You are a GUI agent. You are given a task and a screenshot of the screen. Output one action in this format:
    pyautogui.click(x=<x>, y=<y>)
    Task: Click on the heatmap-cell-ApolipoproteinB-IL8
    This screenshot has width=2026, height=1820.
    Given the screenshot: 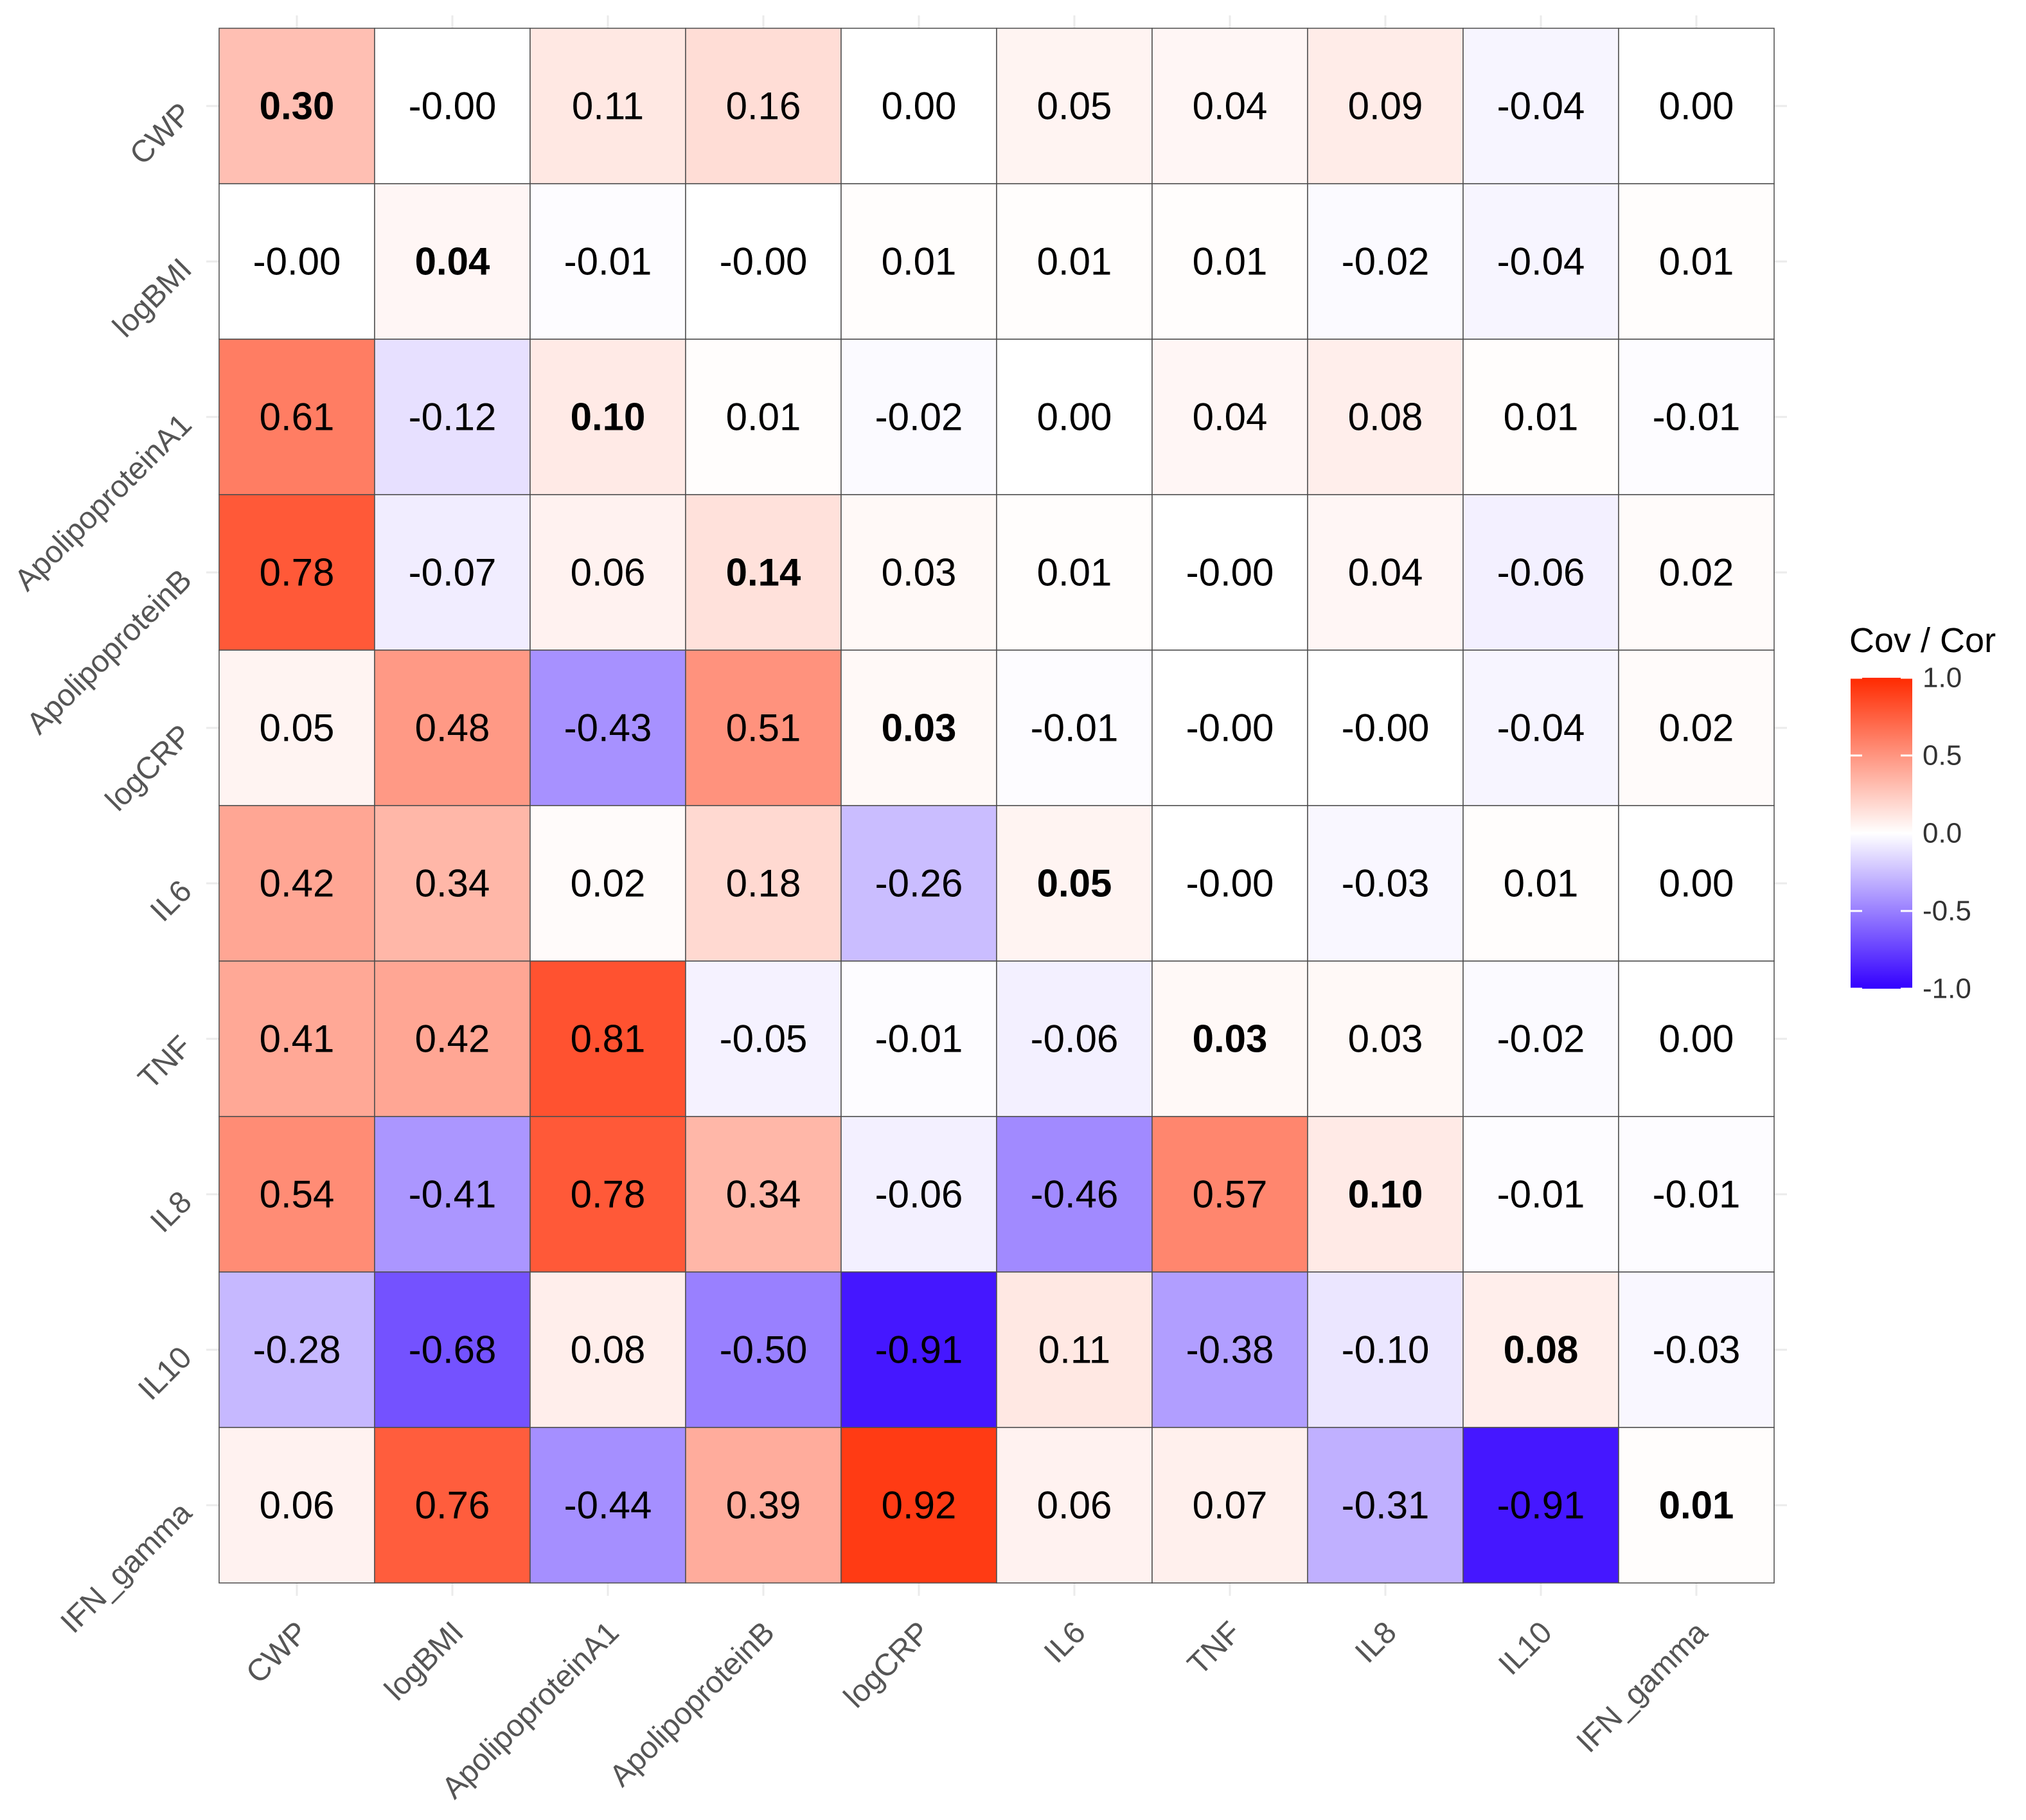 What is the action you would take?
    pyautogui.click(x=1385, y=572)
    